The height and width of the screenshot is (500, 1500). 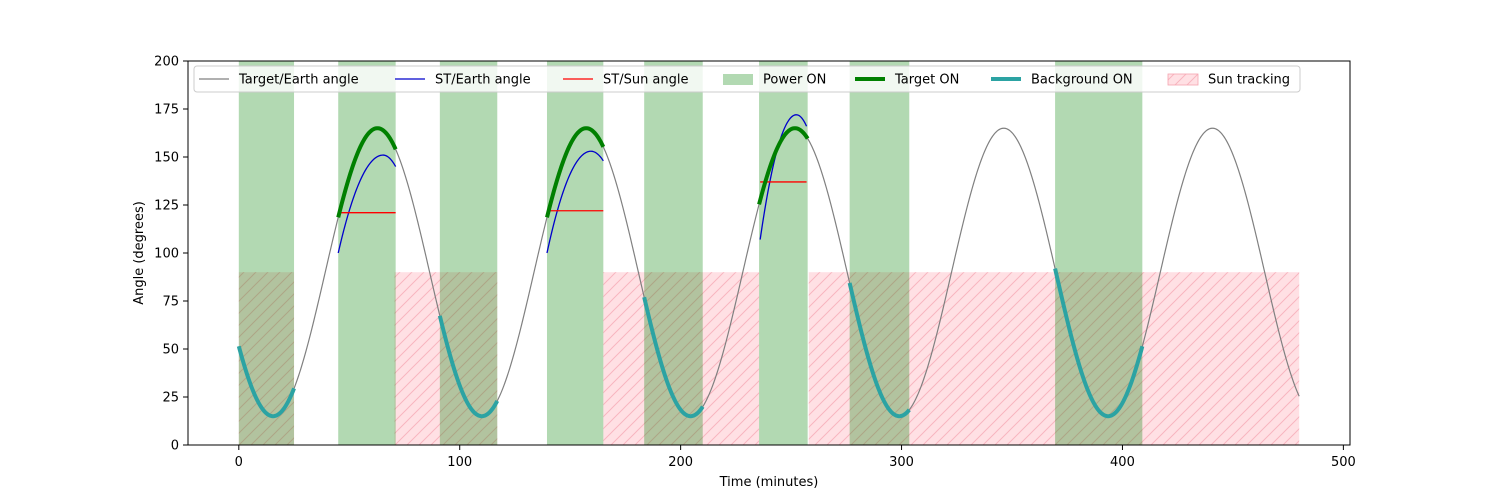 What do you see at coordinates (166, 110) in the screenshot?
I see `y-tick-label-175: 175` at bounding box center [166, 110].